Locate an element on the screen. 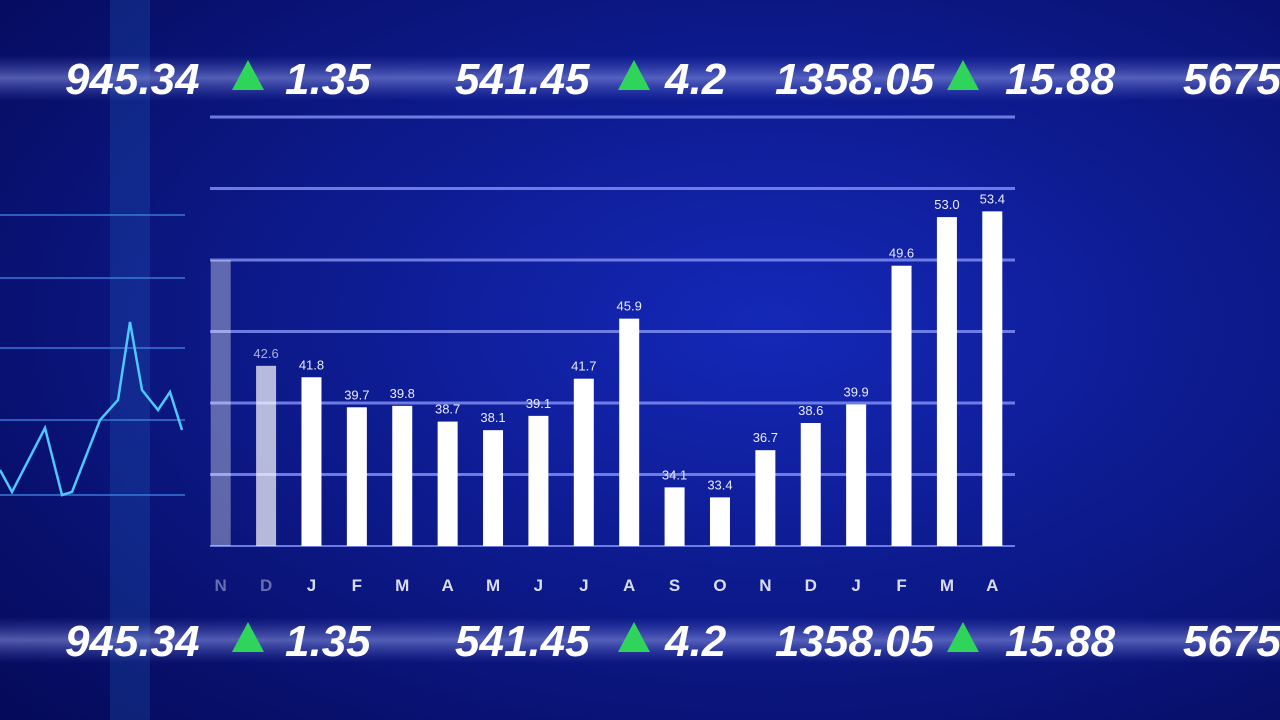  value-label: 42.6 is located at coordinates (265, 353).